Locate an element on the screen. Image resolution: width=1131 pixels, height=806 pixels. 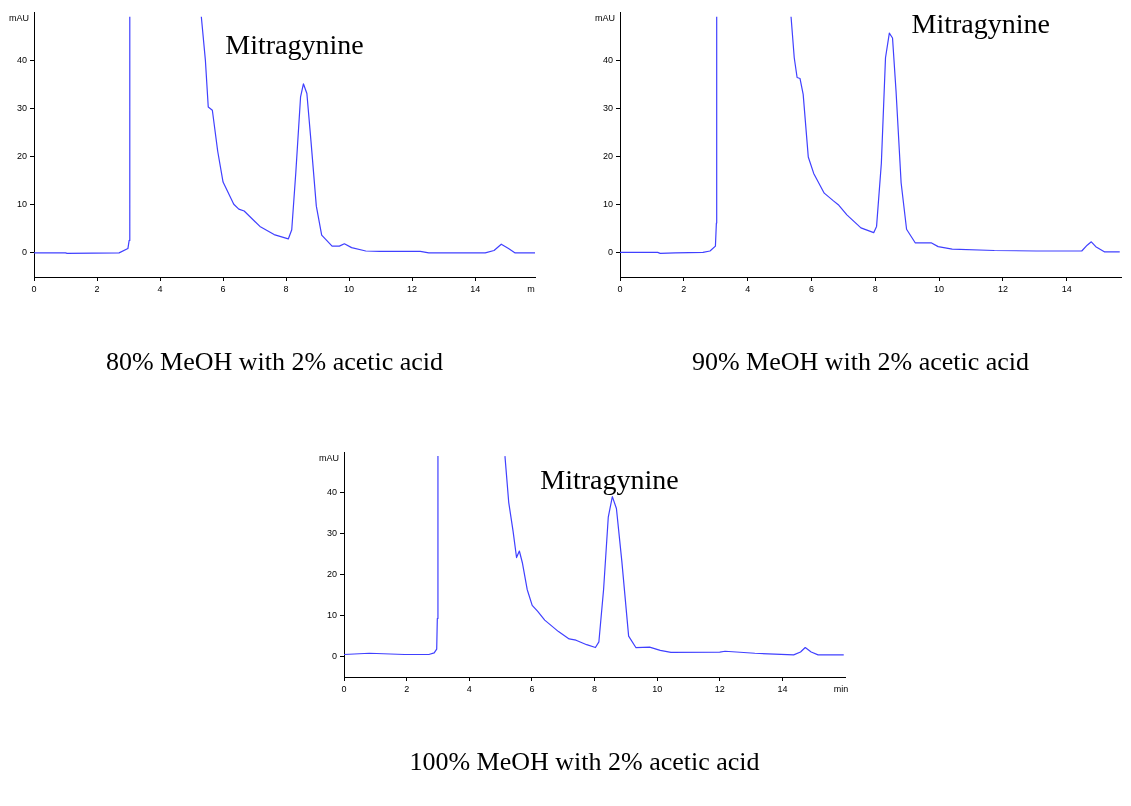
x-axis-title: min is located at coordinates (841, 688).